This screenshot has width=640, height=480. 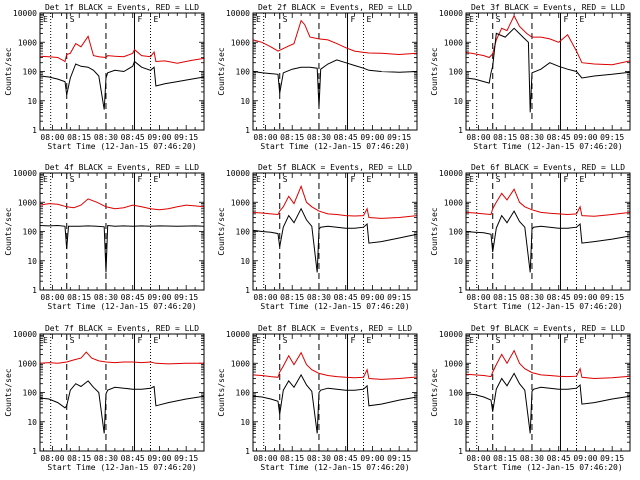 I want to click on chart-title: Det 8f BLACK = Events, RED = LLD, so click(x=335, y=328).